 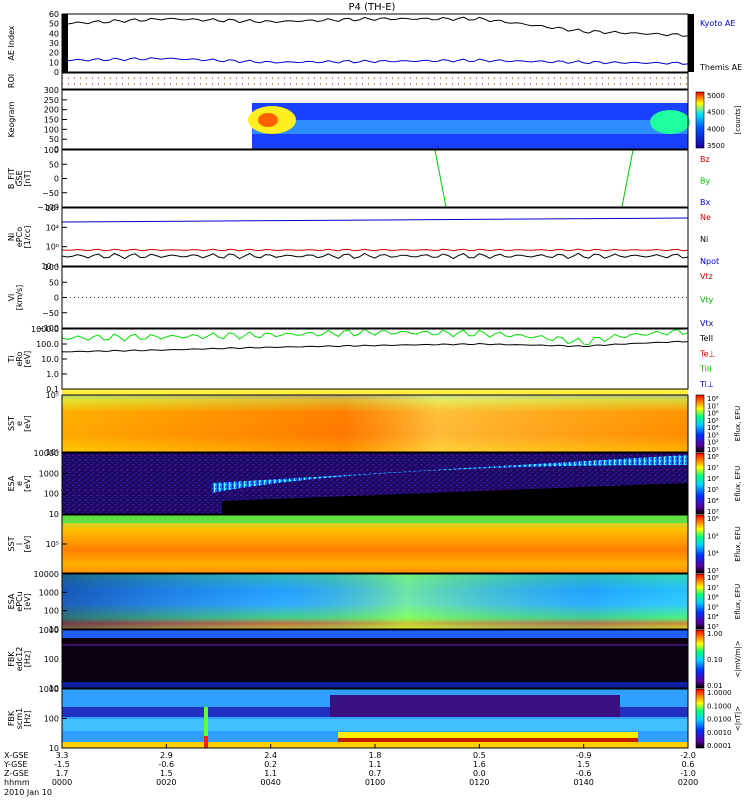 I want to click on sst-e-colorbar-tick: 10², so click(x=713, y=443).